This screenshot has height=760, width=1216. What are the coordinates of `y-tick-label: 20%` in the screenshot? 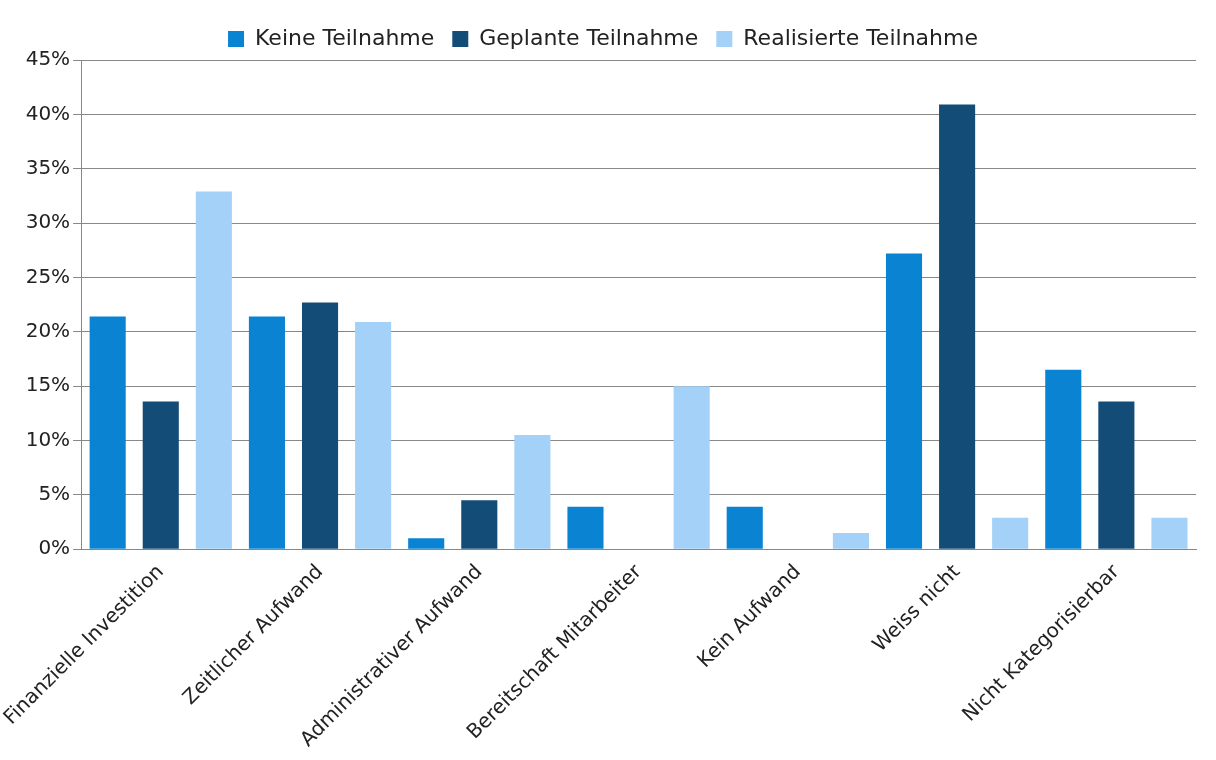 It's located at (48, 330).